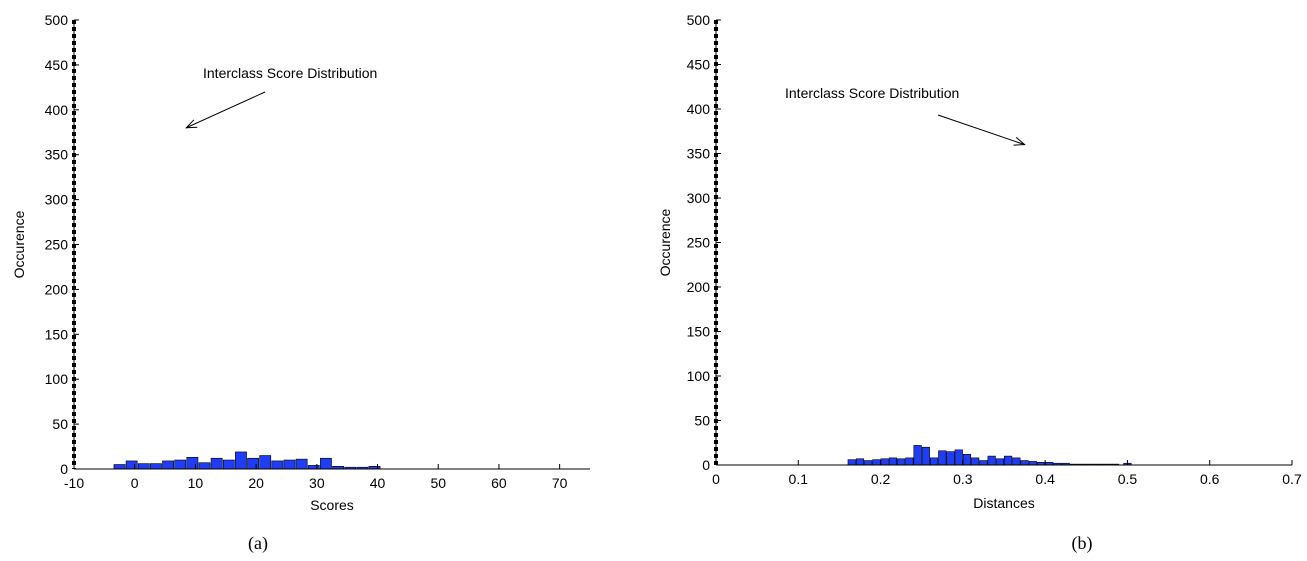  I want to click on x-tick-label: 10, so click(196, 483).